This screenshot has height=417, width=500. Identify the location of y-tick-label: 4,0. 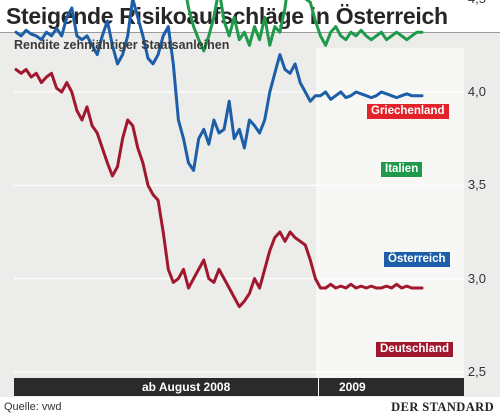
(476, 91).